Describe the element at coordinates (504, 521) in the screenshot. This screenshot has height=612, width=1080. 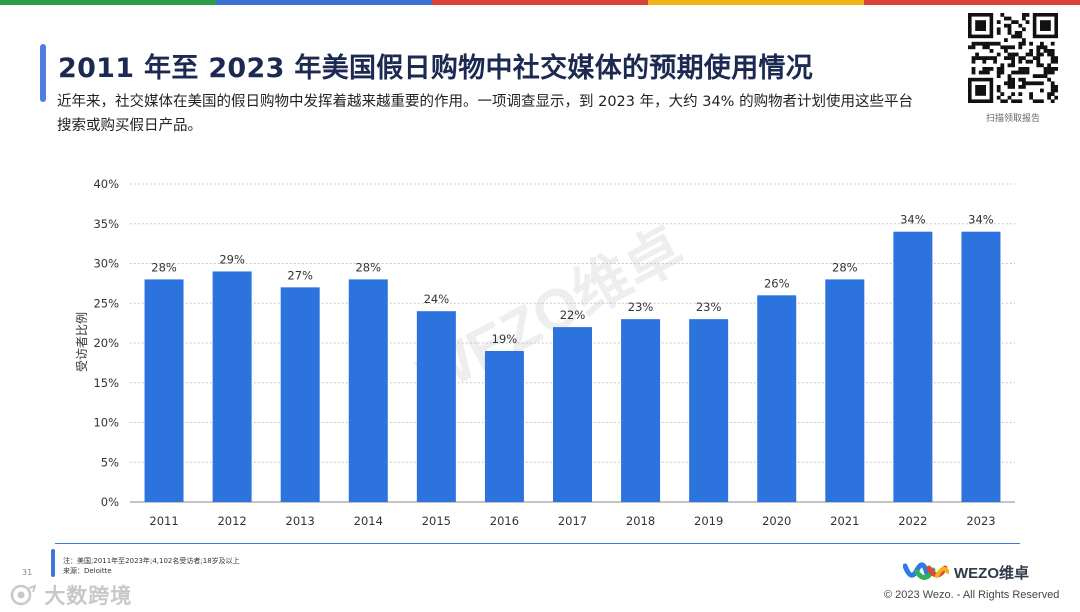
I see `x-tick-label: 2016` at that location.